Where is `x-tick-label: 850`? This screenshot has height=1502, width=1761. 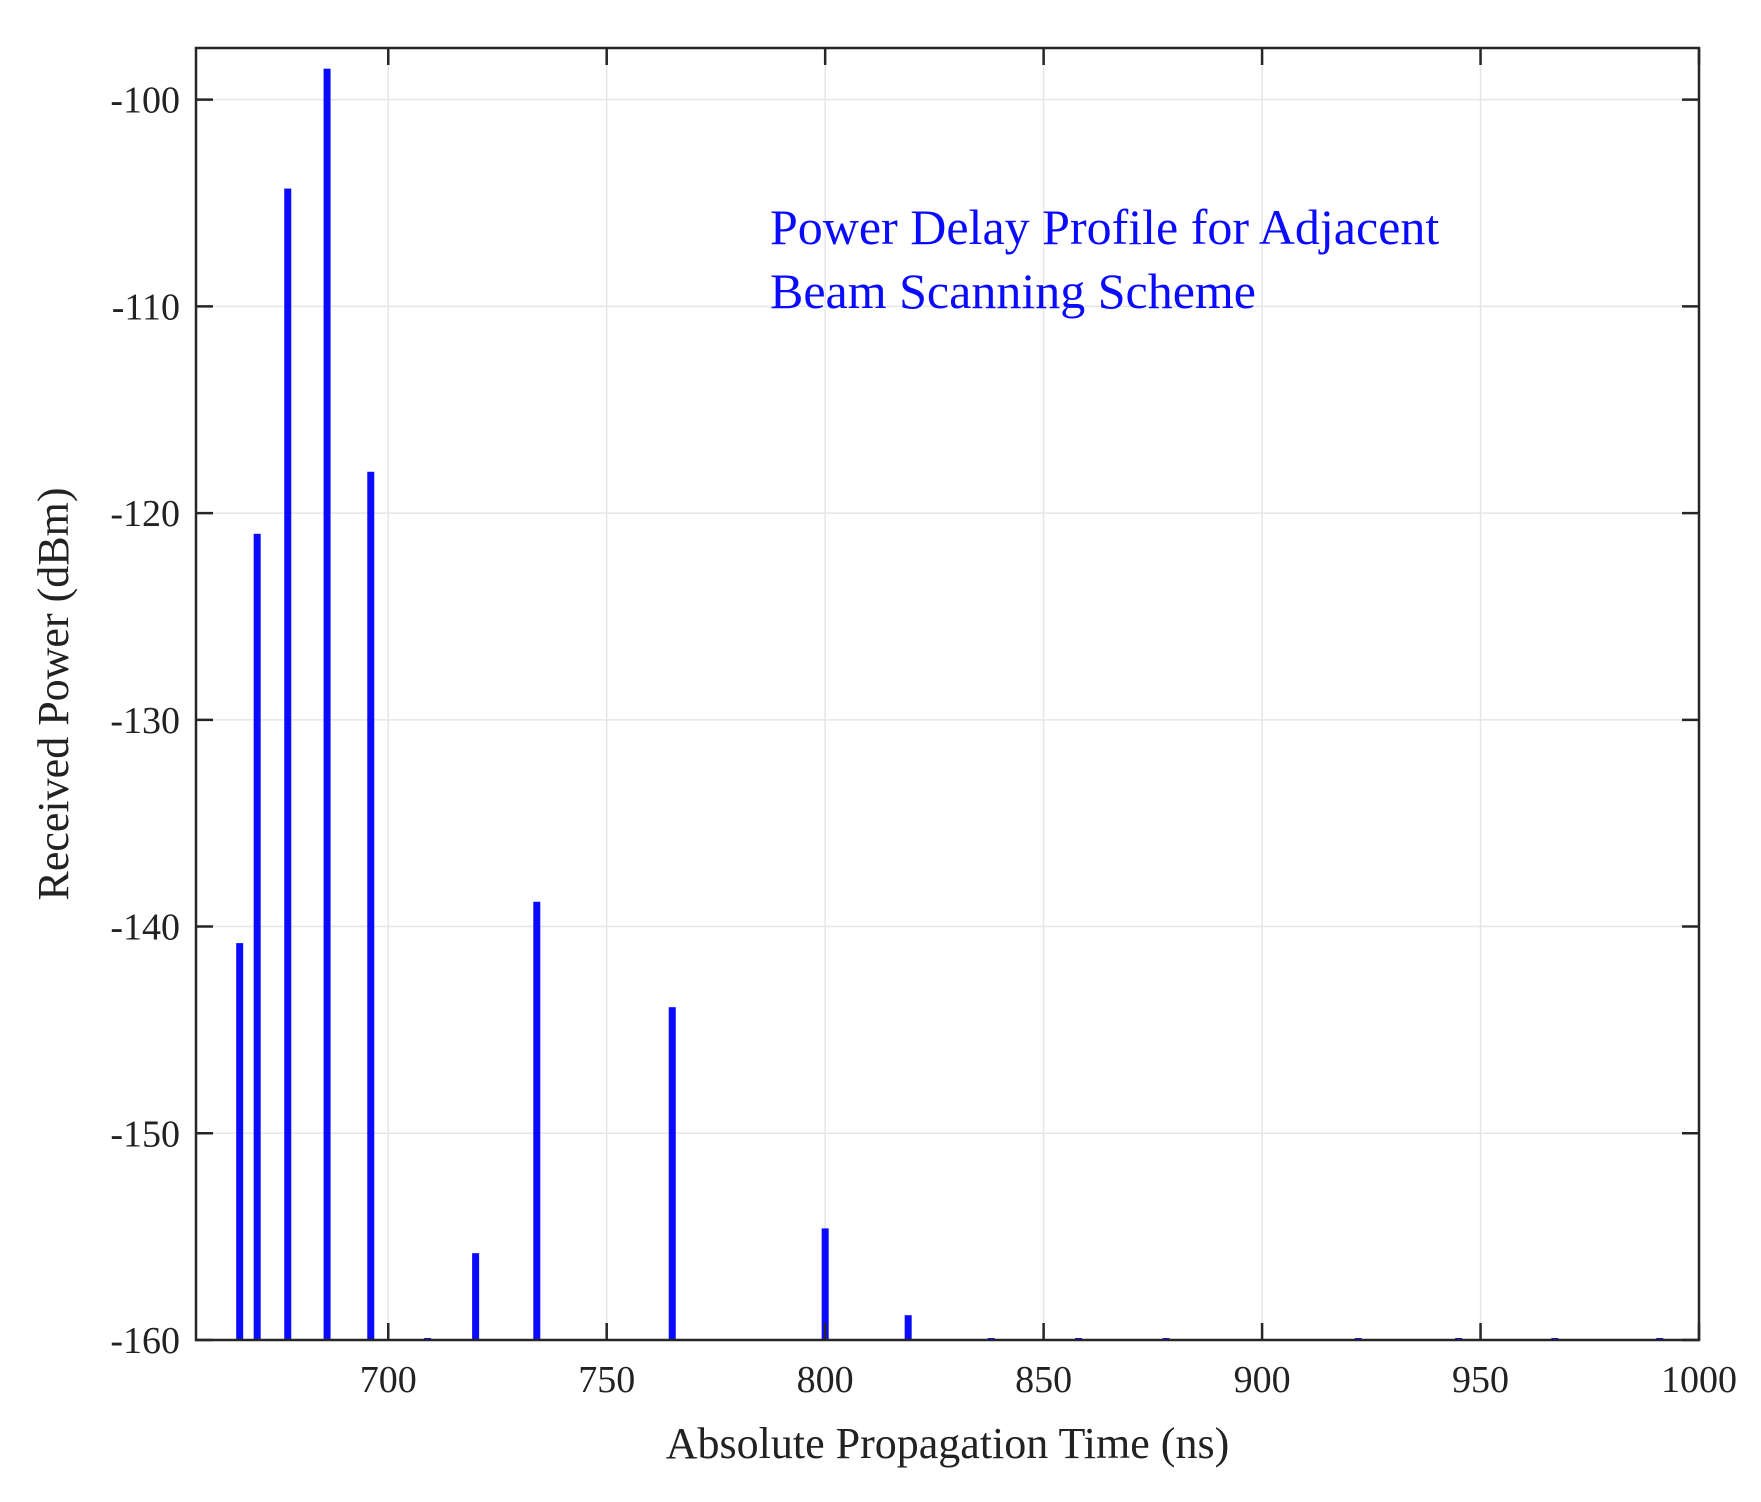
x-tick-label: 850 is located at coordinates (1043, 1380).